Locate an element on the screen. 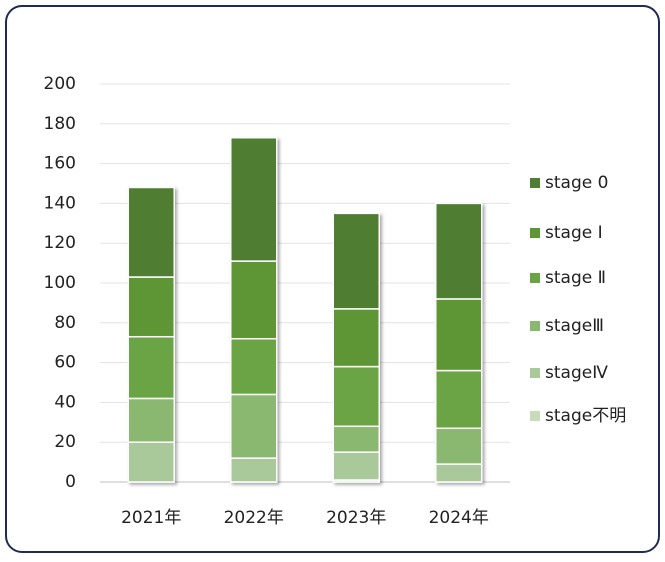  y-tick-label: 80 is located at coordinates (65, 323).